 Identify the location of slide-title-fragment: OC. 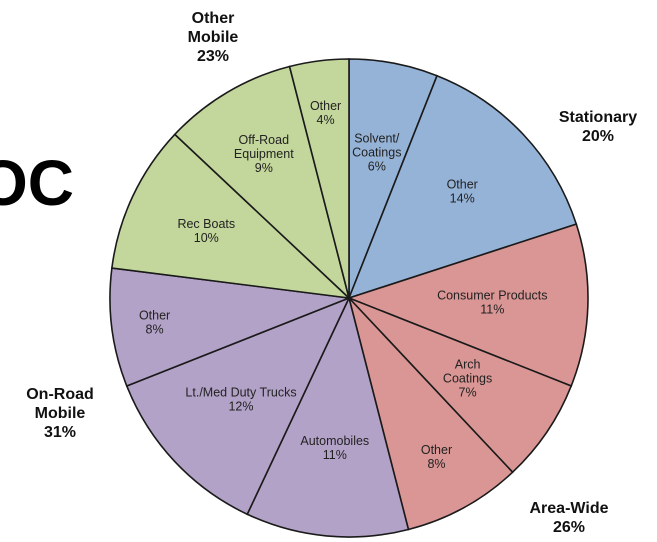
(37, 183).